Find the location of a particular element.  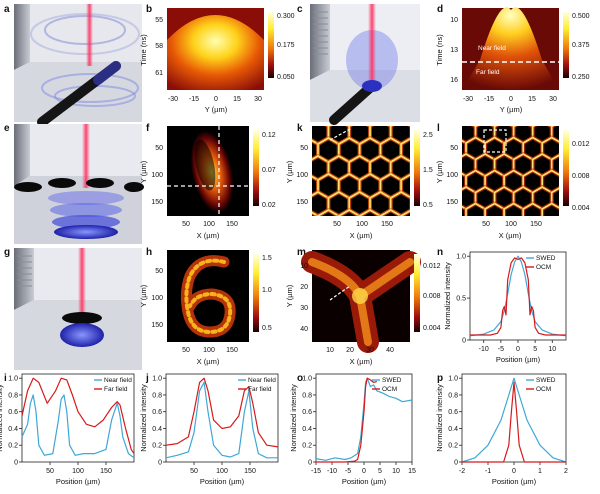

plot-i-series-far-field is located at coordinates (78, 415).